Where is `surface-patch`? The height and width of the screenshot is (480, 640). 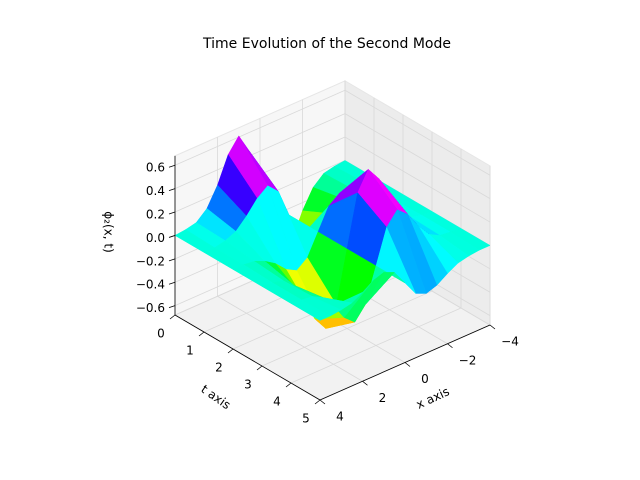 surface-patch is located at coordinates (311, 310).